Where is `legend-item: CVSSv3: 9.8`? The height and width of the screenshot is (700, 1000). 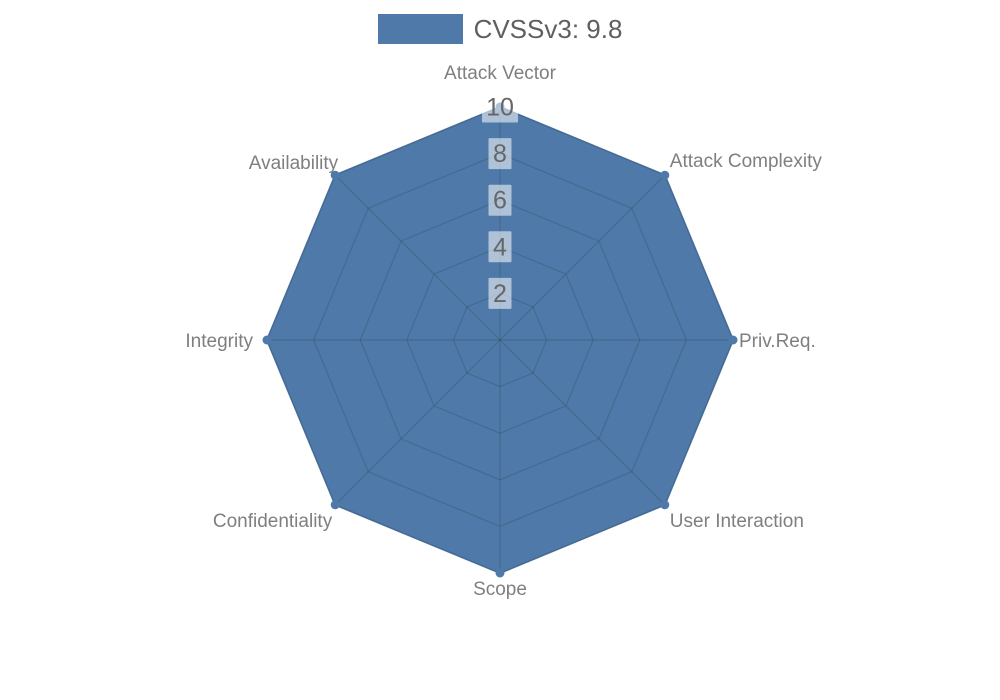 legend-item: CVSSv3: 9.8 is located at coordinates (500, 29).